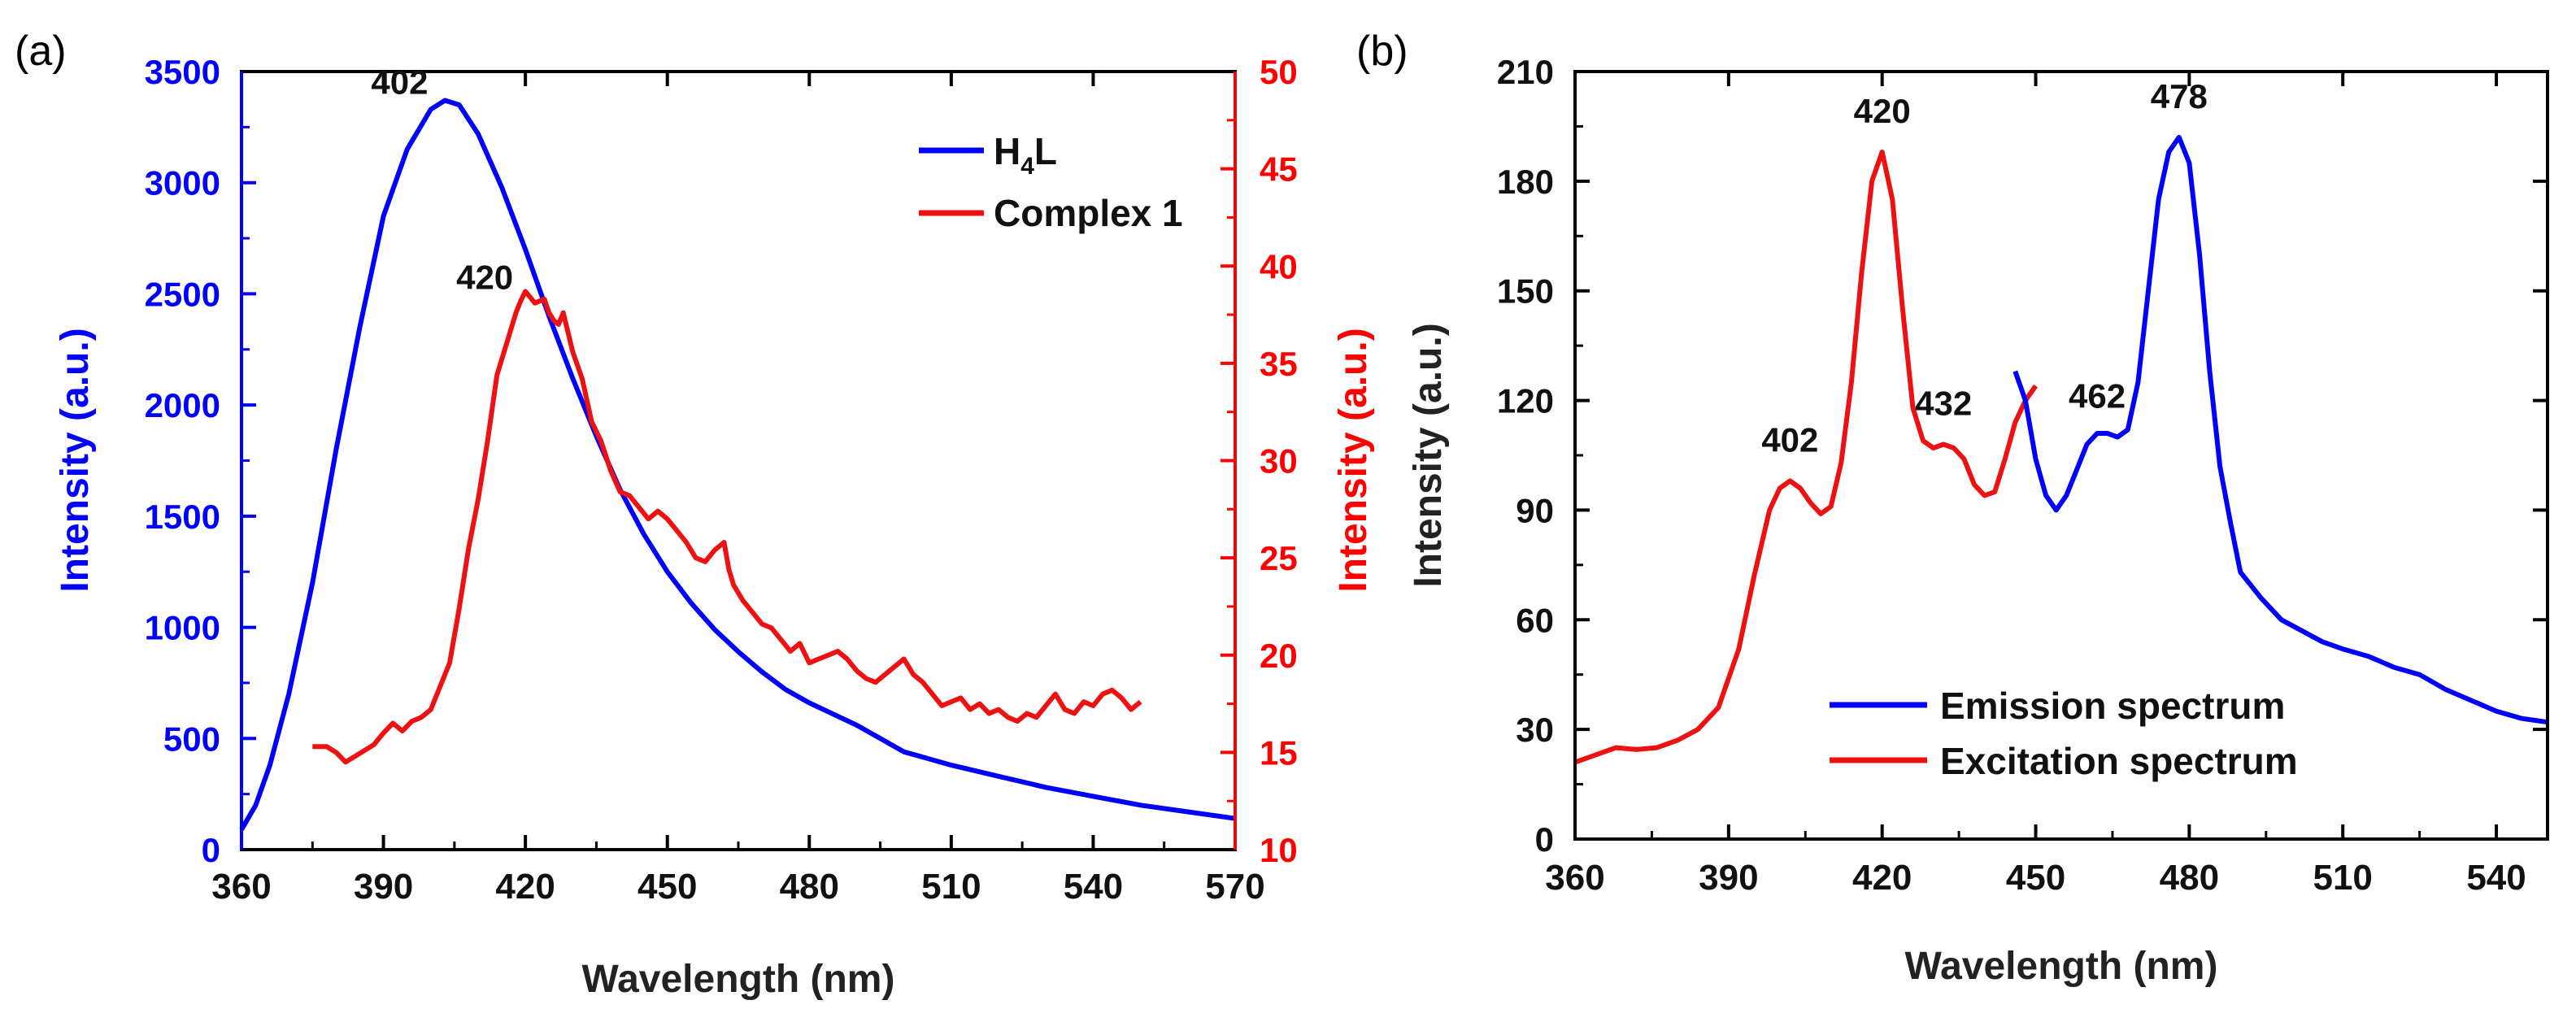 The image size is (2576, 1022). I want to click on series-line-emission, so click(2280, 429).